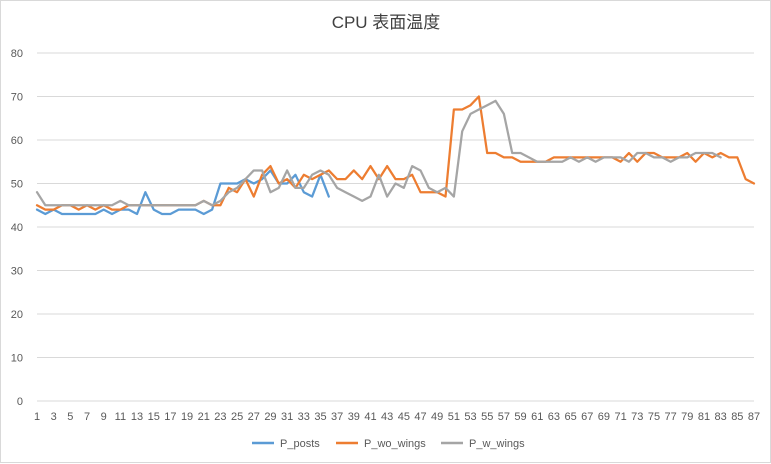 Image resolution: width=771 pixels, height=464 pixels. What do you see at coordinates (587, 417) in the screenshot?
I see `x-tick-label: 67` at bounding box center [587, 417].